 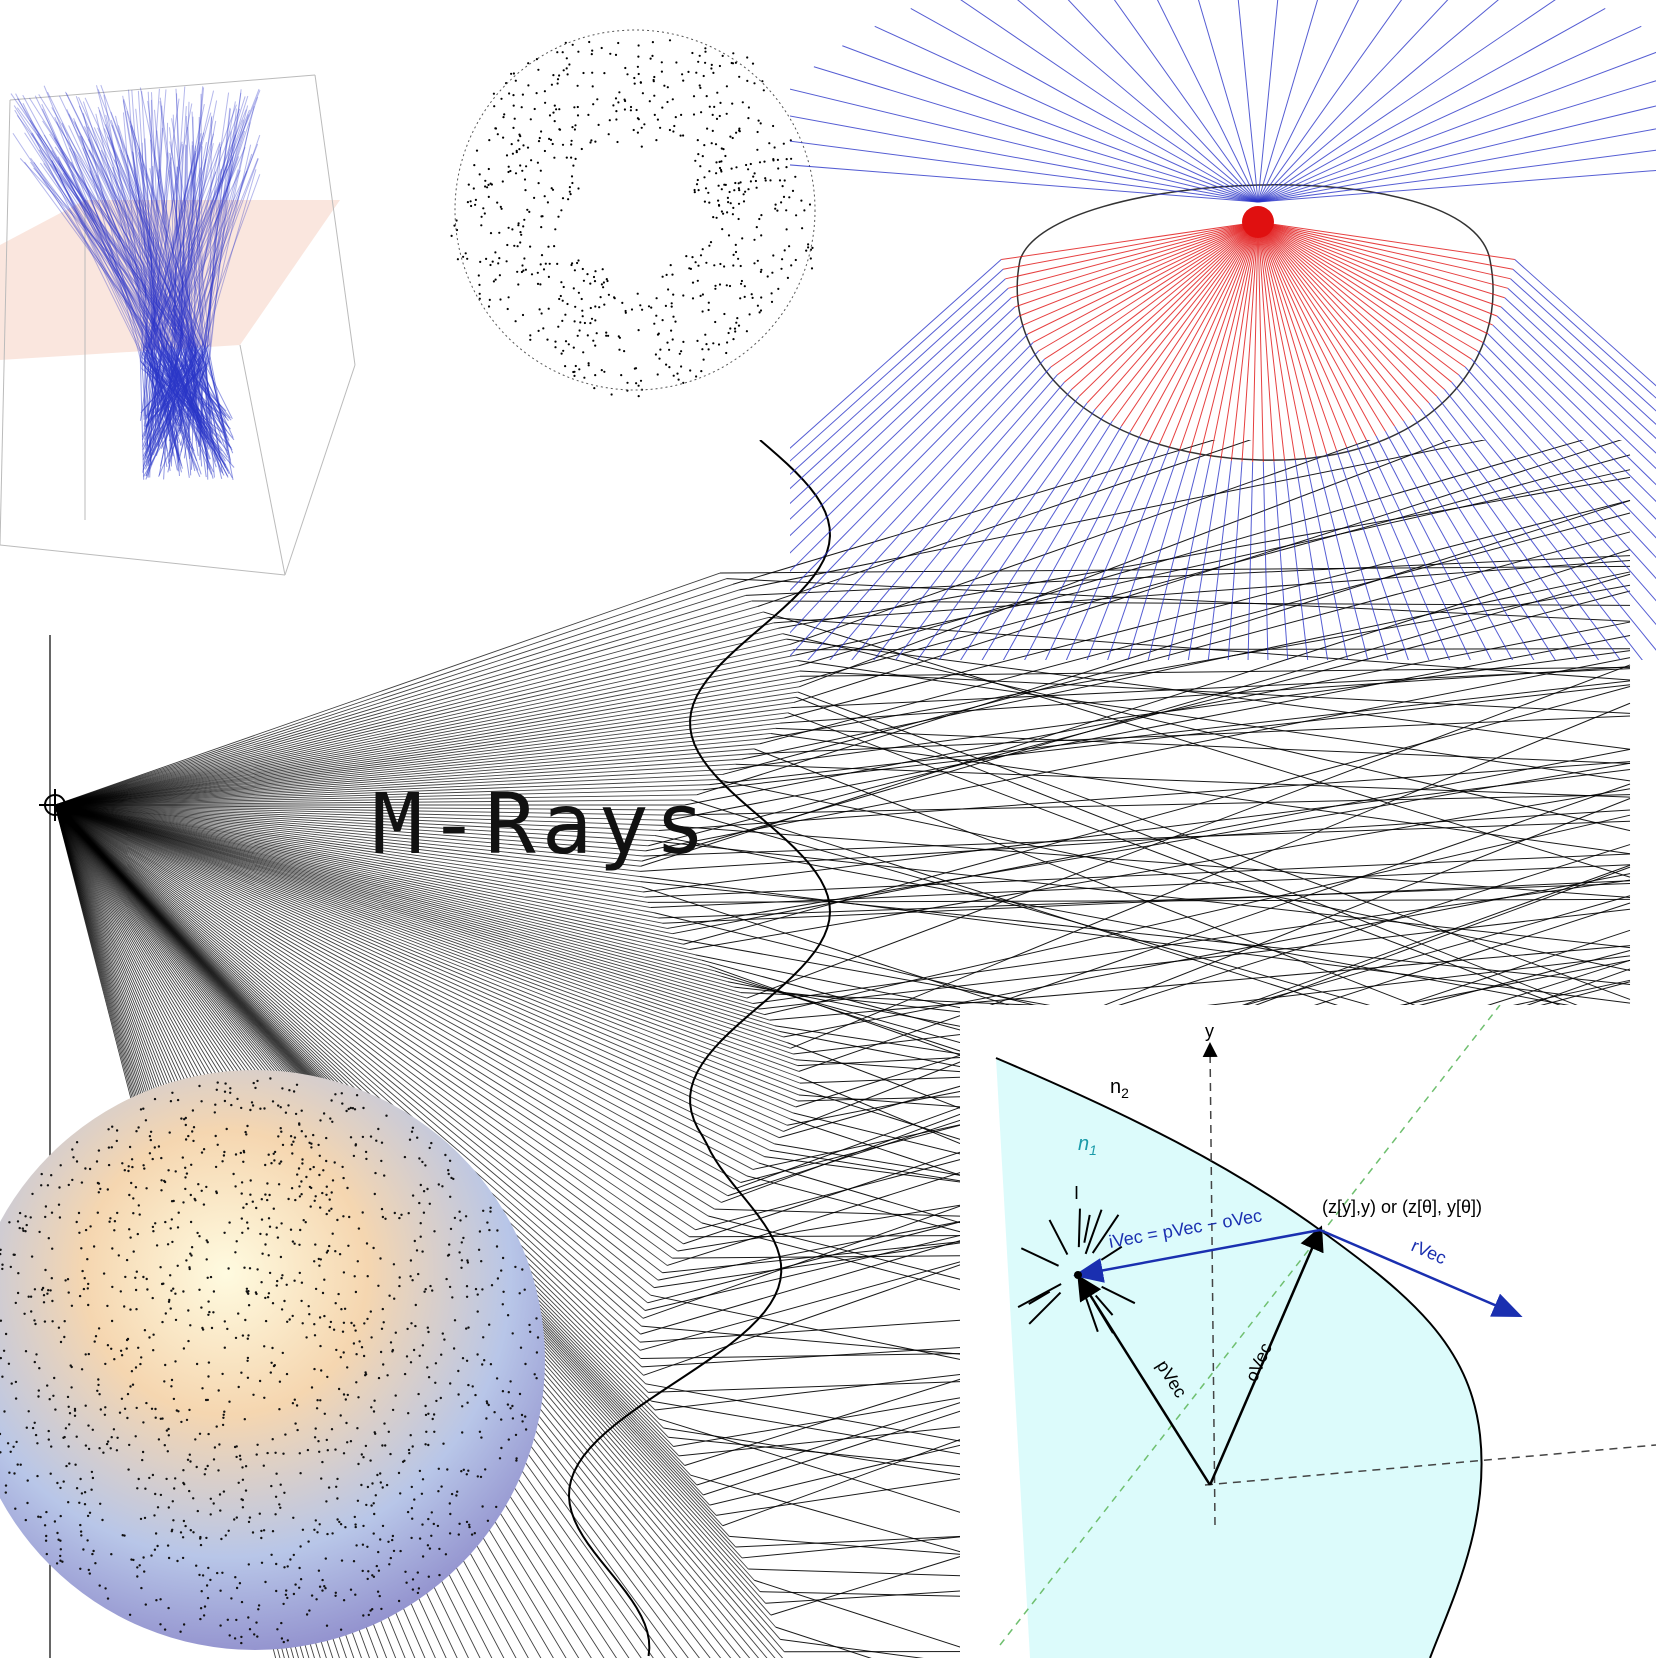 I want to click on exit-ray, so click(x=1249, y=561).